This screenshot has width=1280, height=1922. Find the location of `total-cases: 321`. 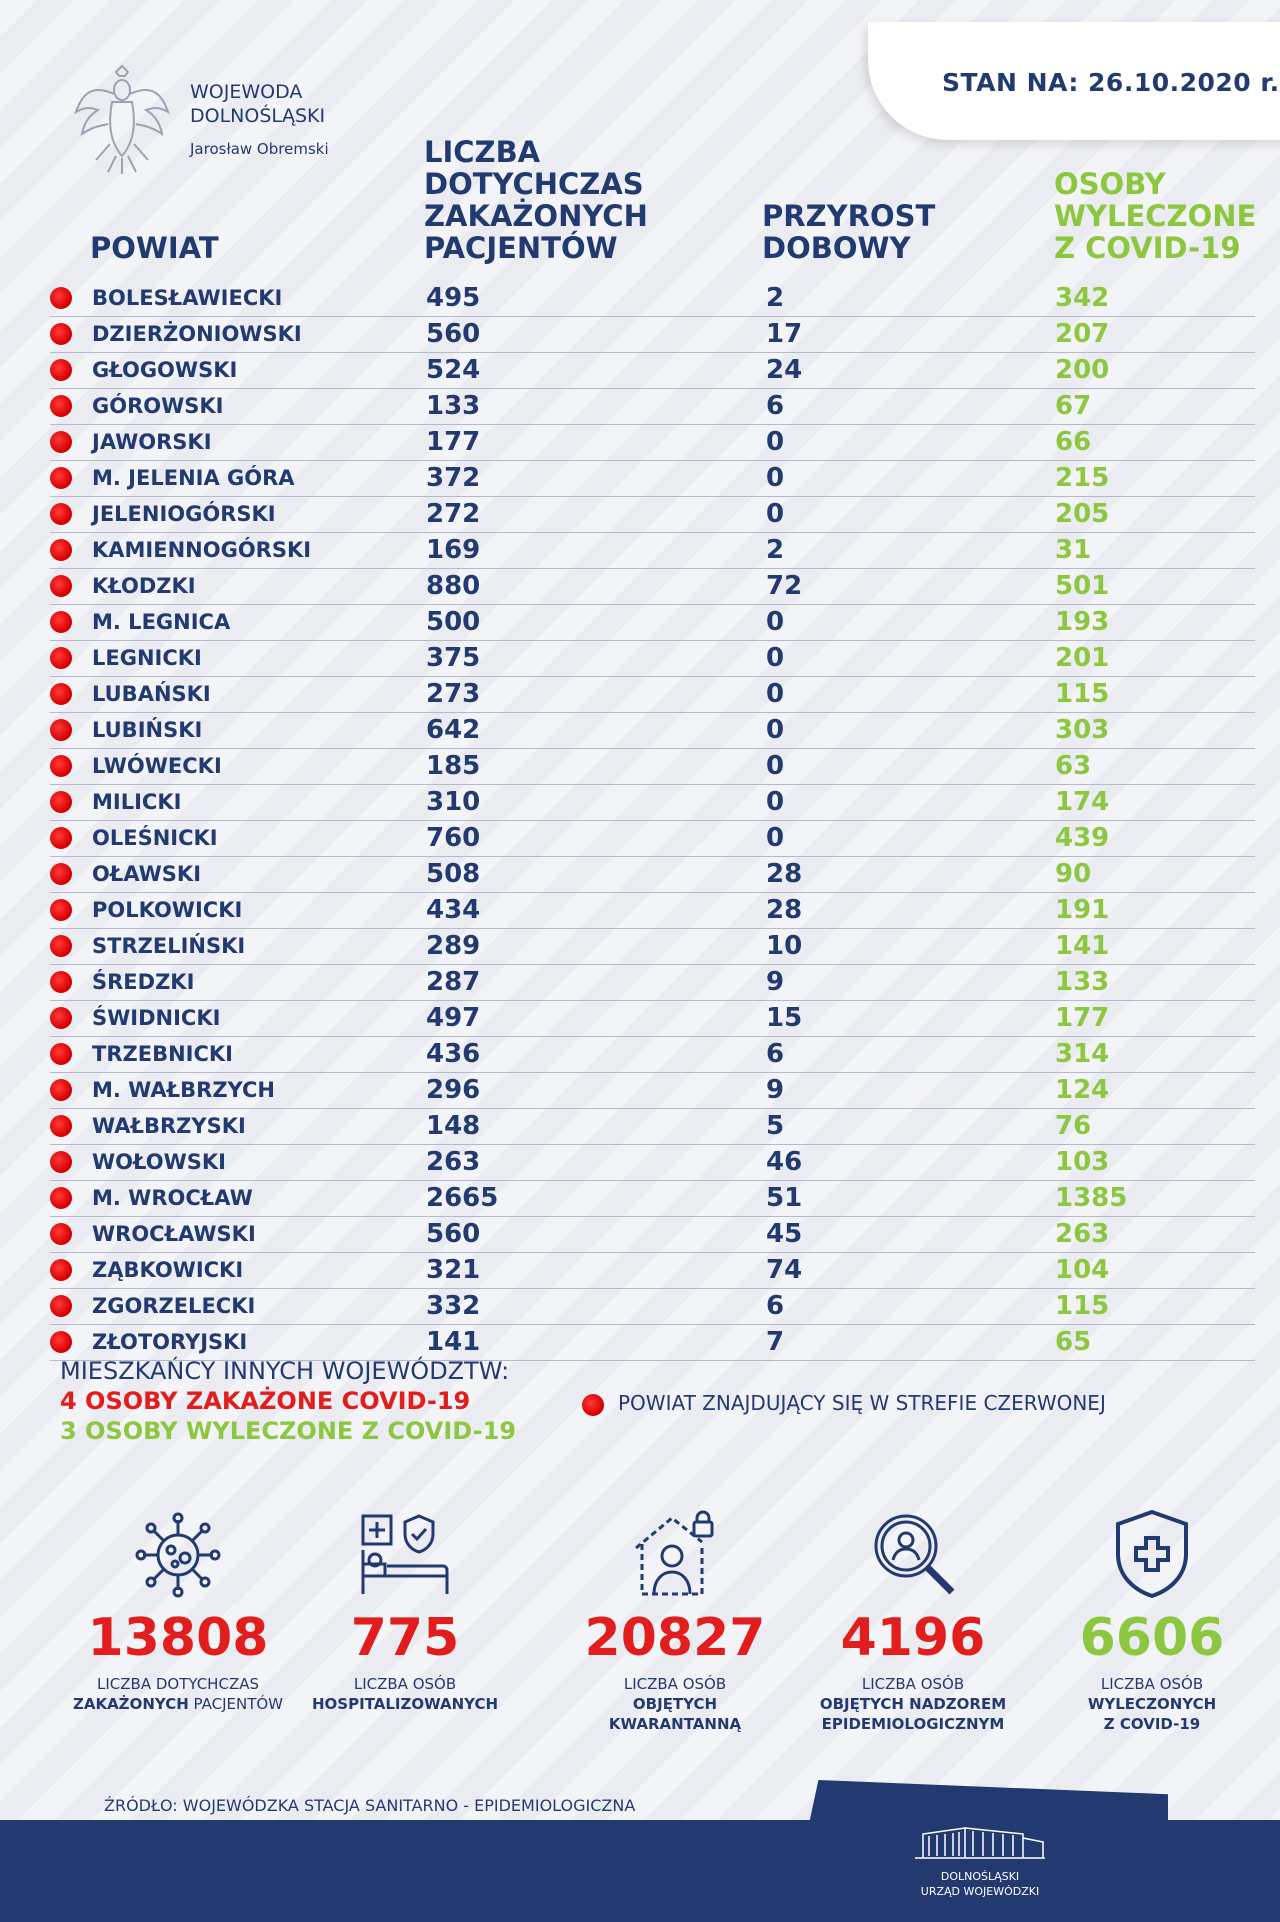

total-cases: 321 is located at coordinates (453, 1270).